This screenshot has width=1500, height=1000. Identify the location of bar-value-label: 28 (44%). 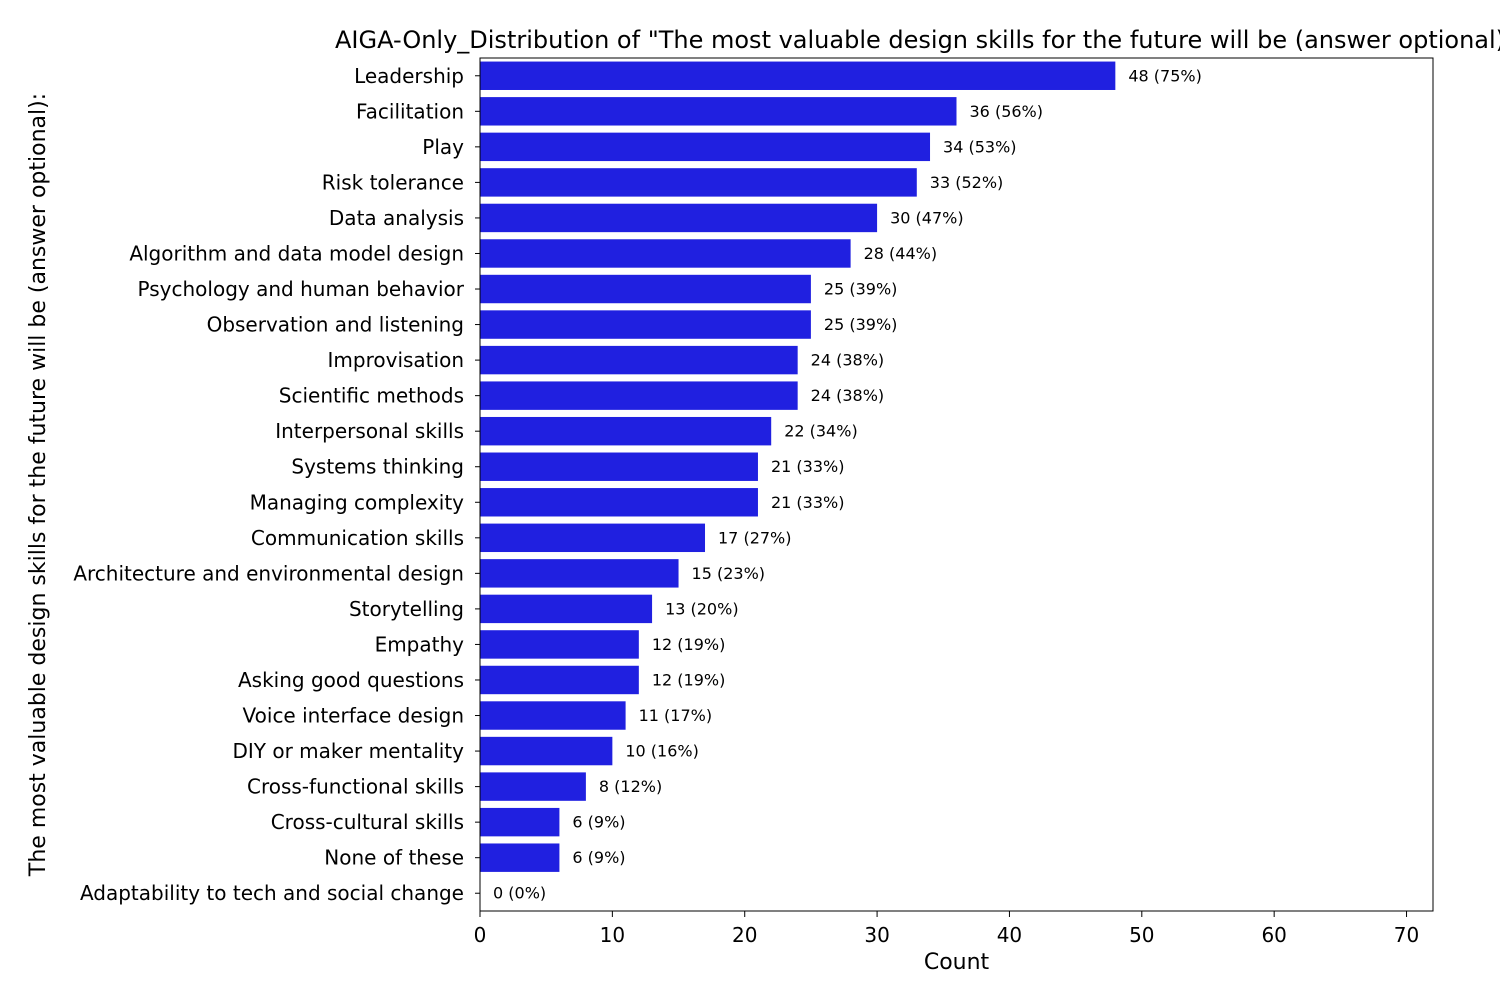
(901, 253).